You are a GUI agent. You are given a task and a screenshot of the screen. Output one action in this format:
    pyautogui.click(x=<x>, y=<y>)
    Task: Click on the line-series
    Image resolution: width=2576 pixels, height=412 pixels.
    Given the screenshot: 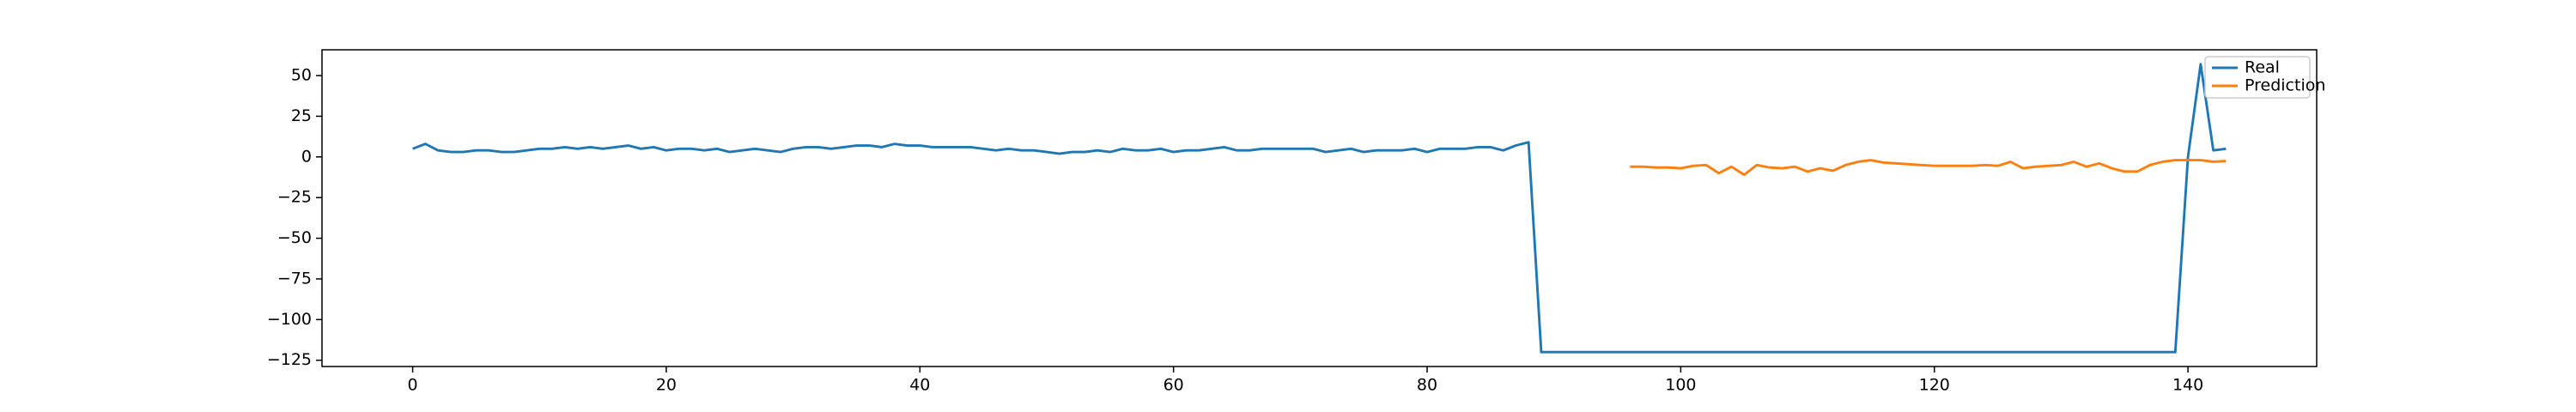 What is the action you would take?
    pyautogui.click(x=1929, y=168)
    